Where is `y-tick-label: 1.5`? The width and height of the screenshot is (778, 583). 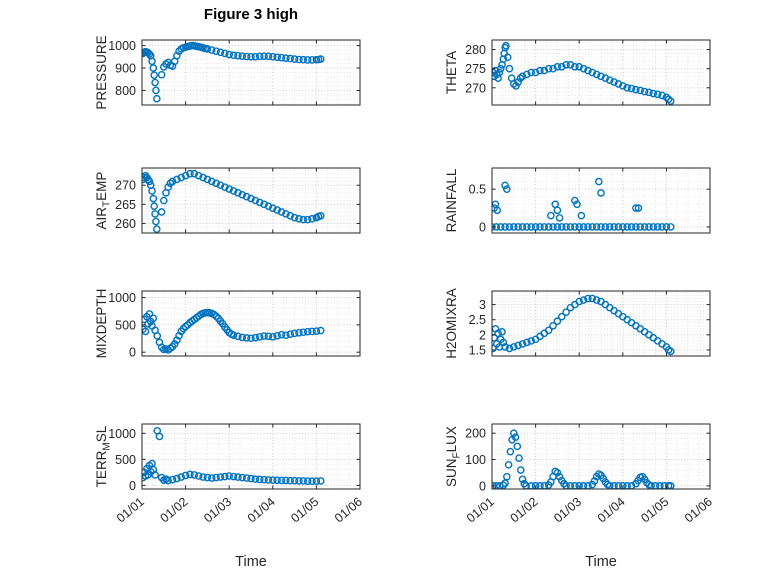
y-tick-label: 1.5 is located at coordinates (477, 350).